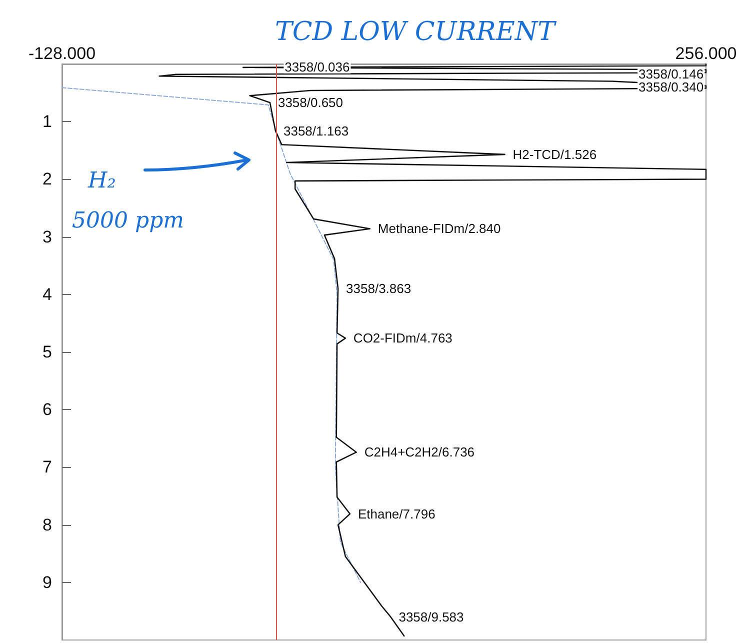 The height and width of the screenshot is (643, 746). I want to click on y-tick-label: 3, so click(47, 236).